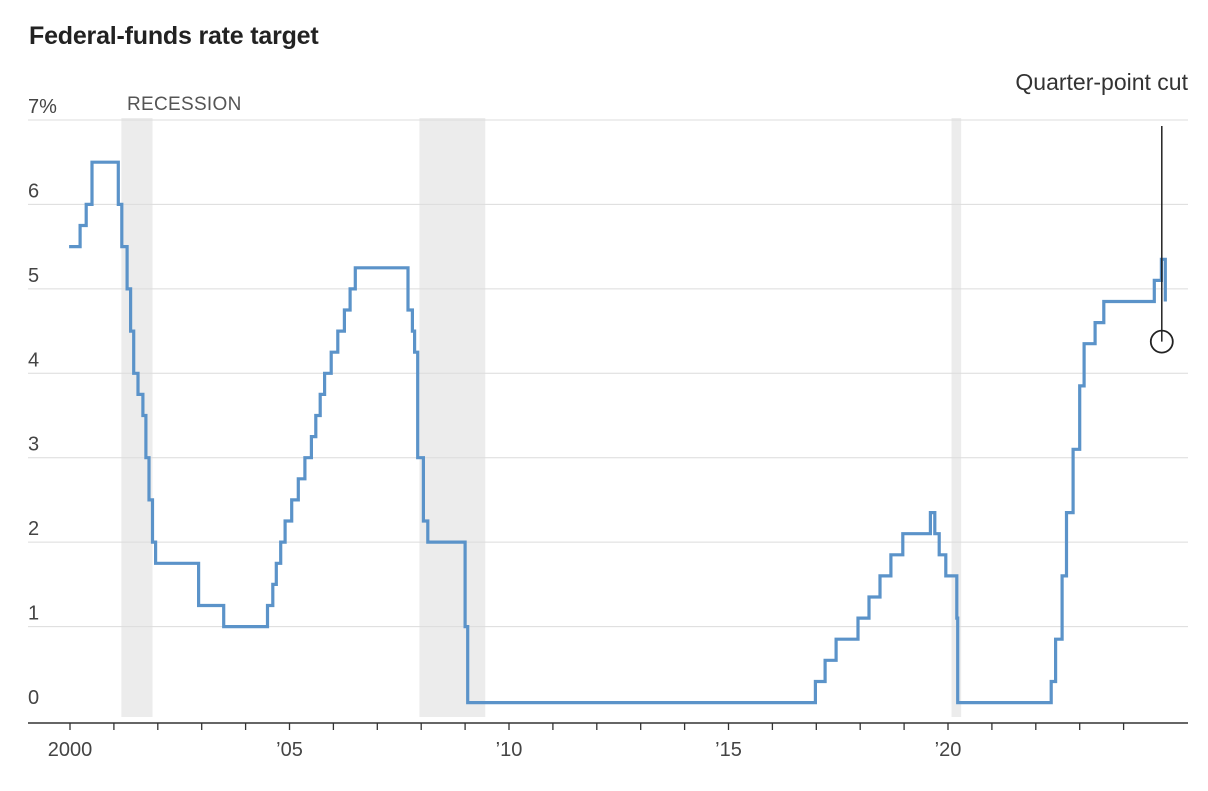 Image resolution: width=1208 pixels, height=791 pixels. What do you see at coordinates (70, 750) in the screenshot?
I see `x-tick-label-2000: 2000` at bounding box center [70, 750].